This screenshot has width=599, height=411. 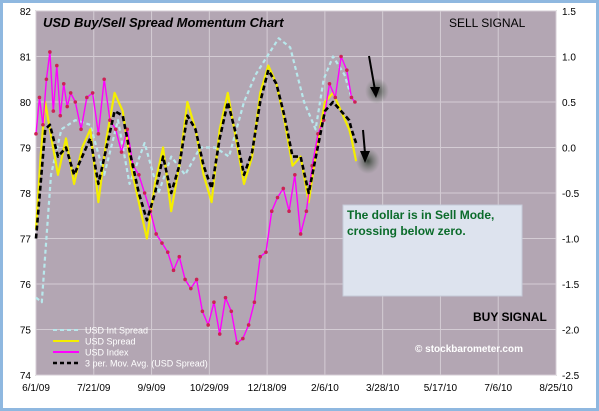 I want to click on y-right-tick-label: -1.5, so click(x=571, y=285).